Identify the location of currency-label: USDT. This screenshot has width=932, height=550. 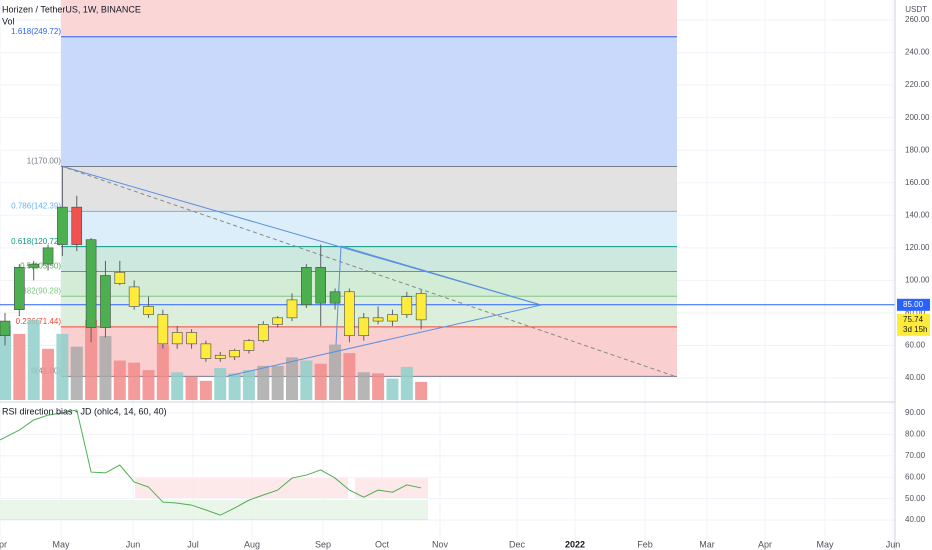
(916, 9).